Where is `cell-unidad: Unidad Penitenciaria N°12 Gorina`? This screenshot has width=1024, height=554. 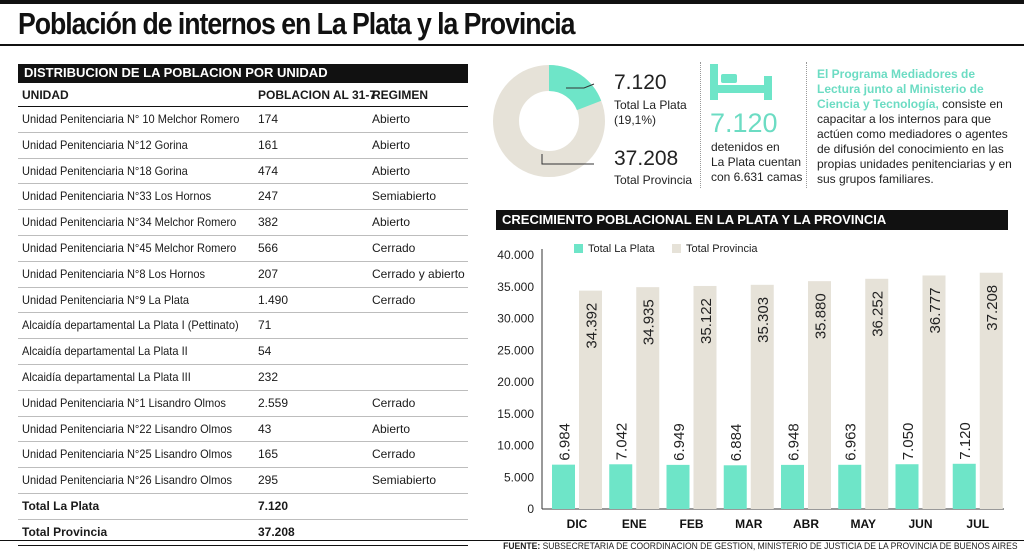
cell-unidad: Unidad Penitenciaria N°12 Gorina is located at coordinates (105, 144).